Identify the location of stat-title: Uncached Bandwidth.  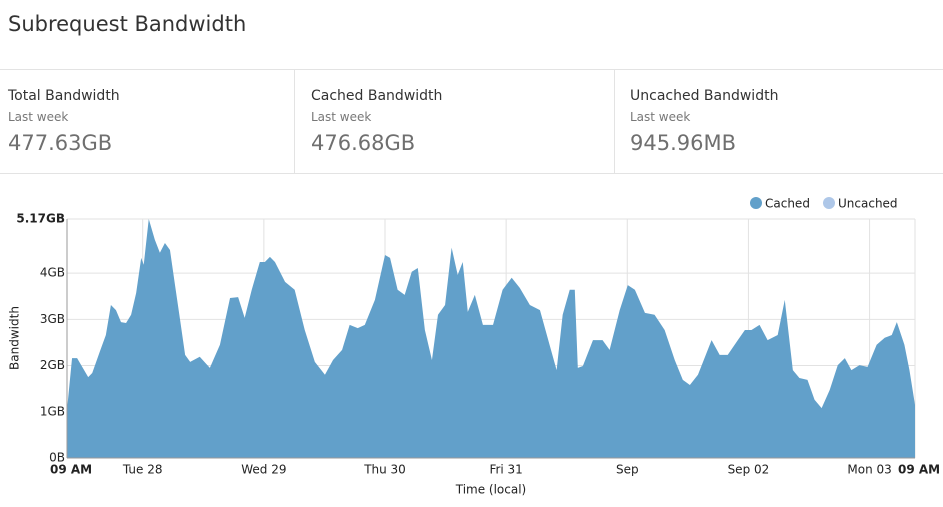
(704, 96).